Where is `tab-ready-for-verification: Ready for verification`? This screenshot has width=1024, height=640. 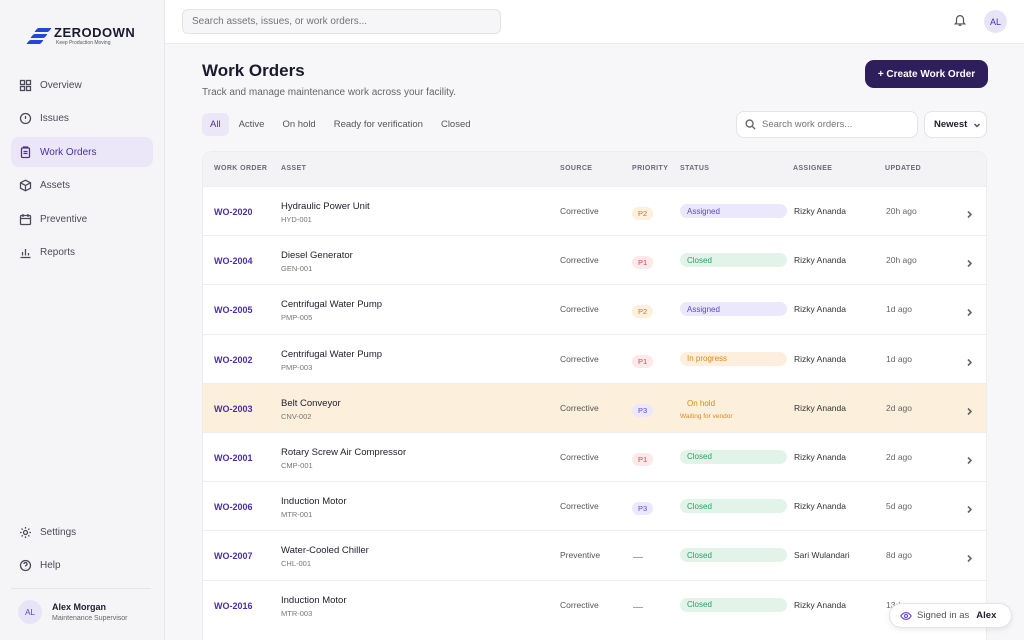
tab-ready-for-verification: Ready for verification is located at coordinates (378, 124).